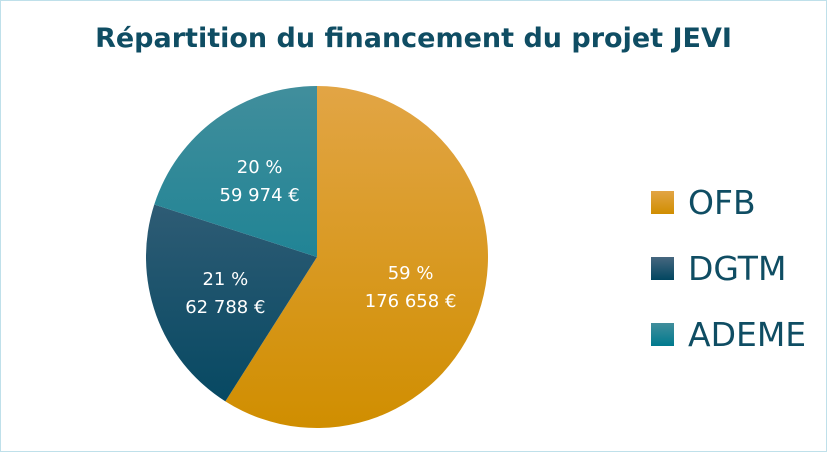 This screenshot has width=827, height=452. I want to click on data-label-ademe-value: 59 974 €, so click(260, 195).